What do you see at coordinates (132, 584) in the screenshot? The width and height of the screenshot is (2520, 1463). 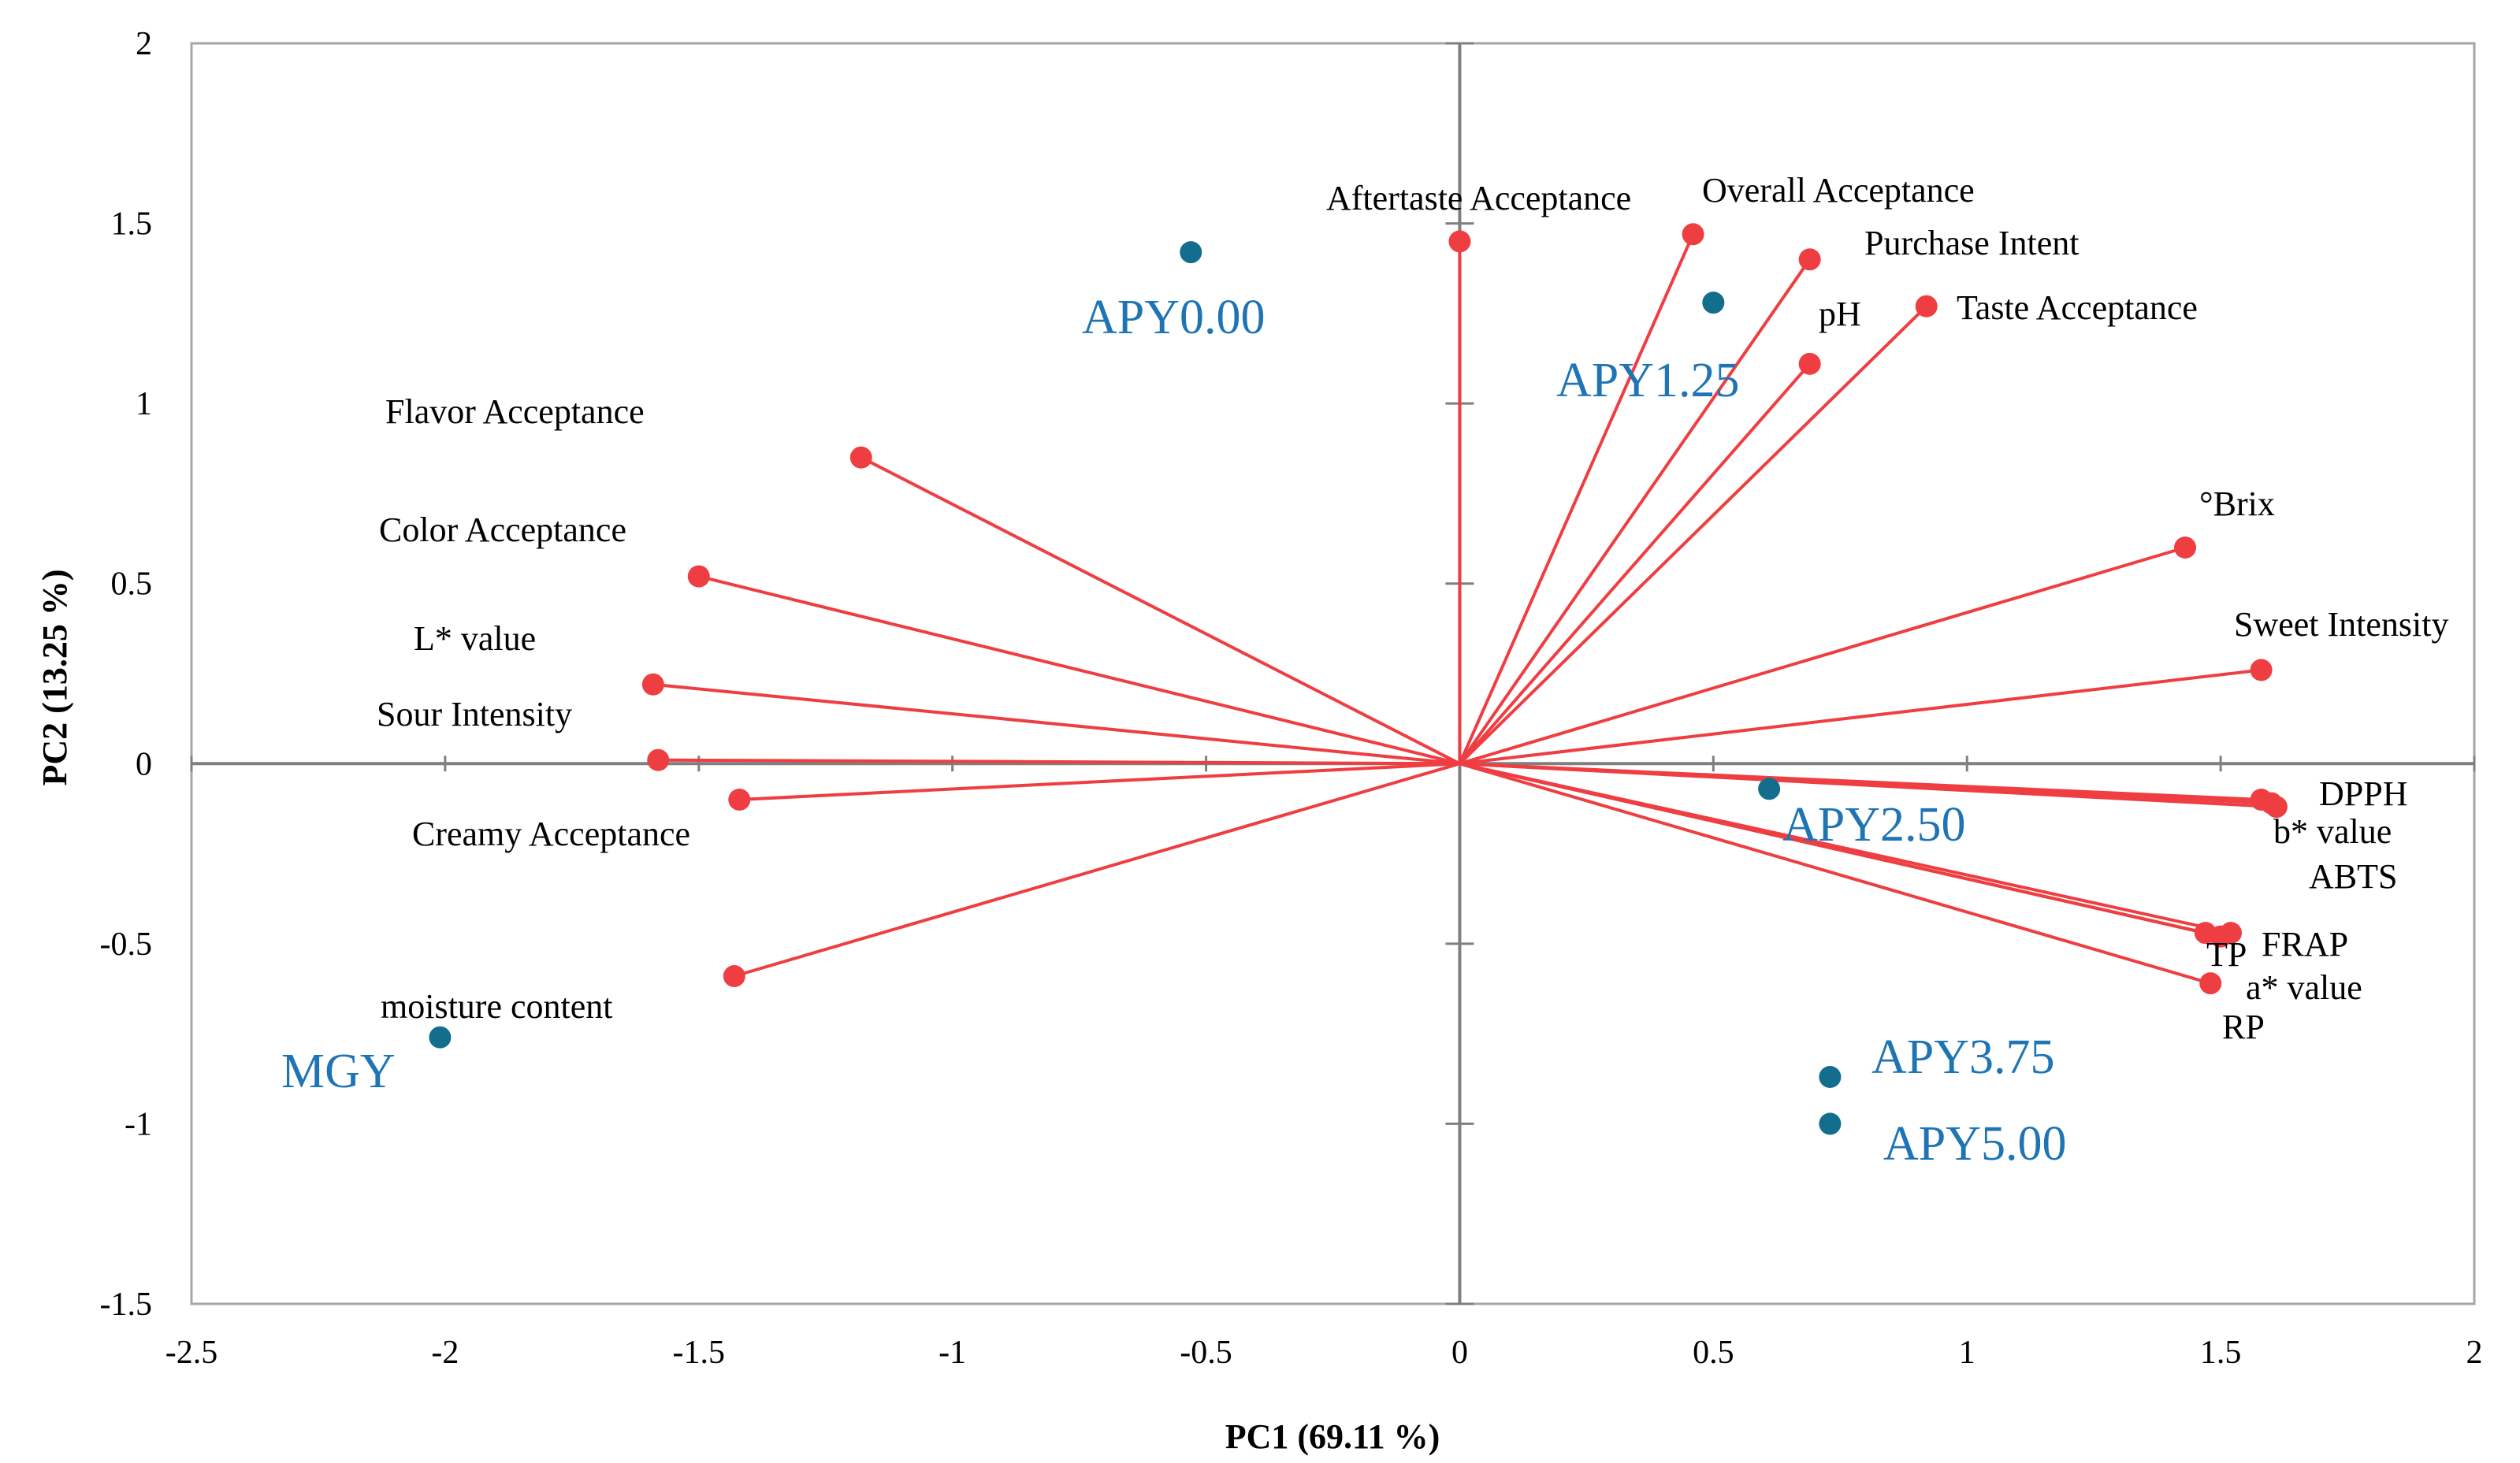 I see `y-tick-label: 0.5` at bounding box center [132, 584].